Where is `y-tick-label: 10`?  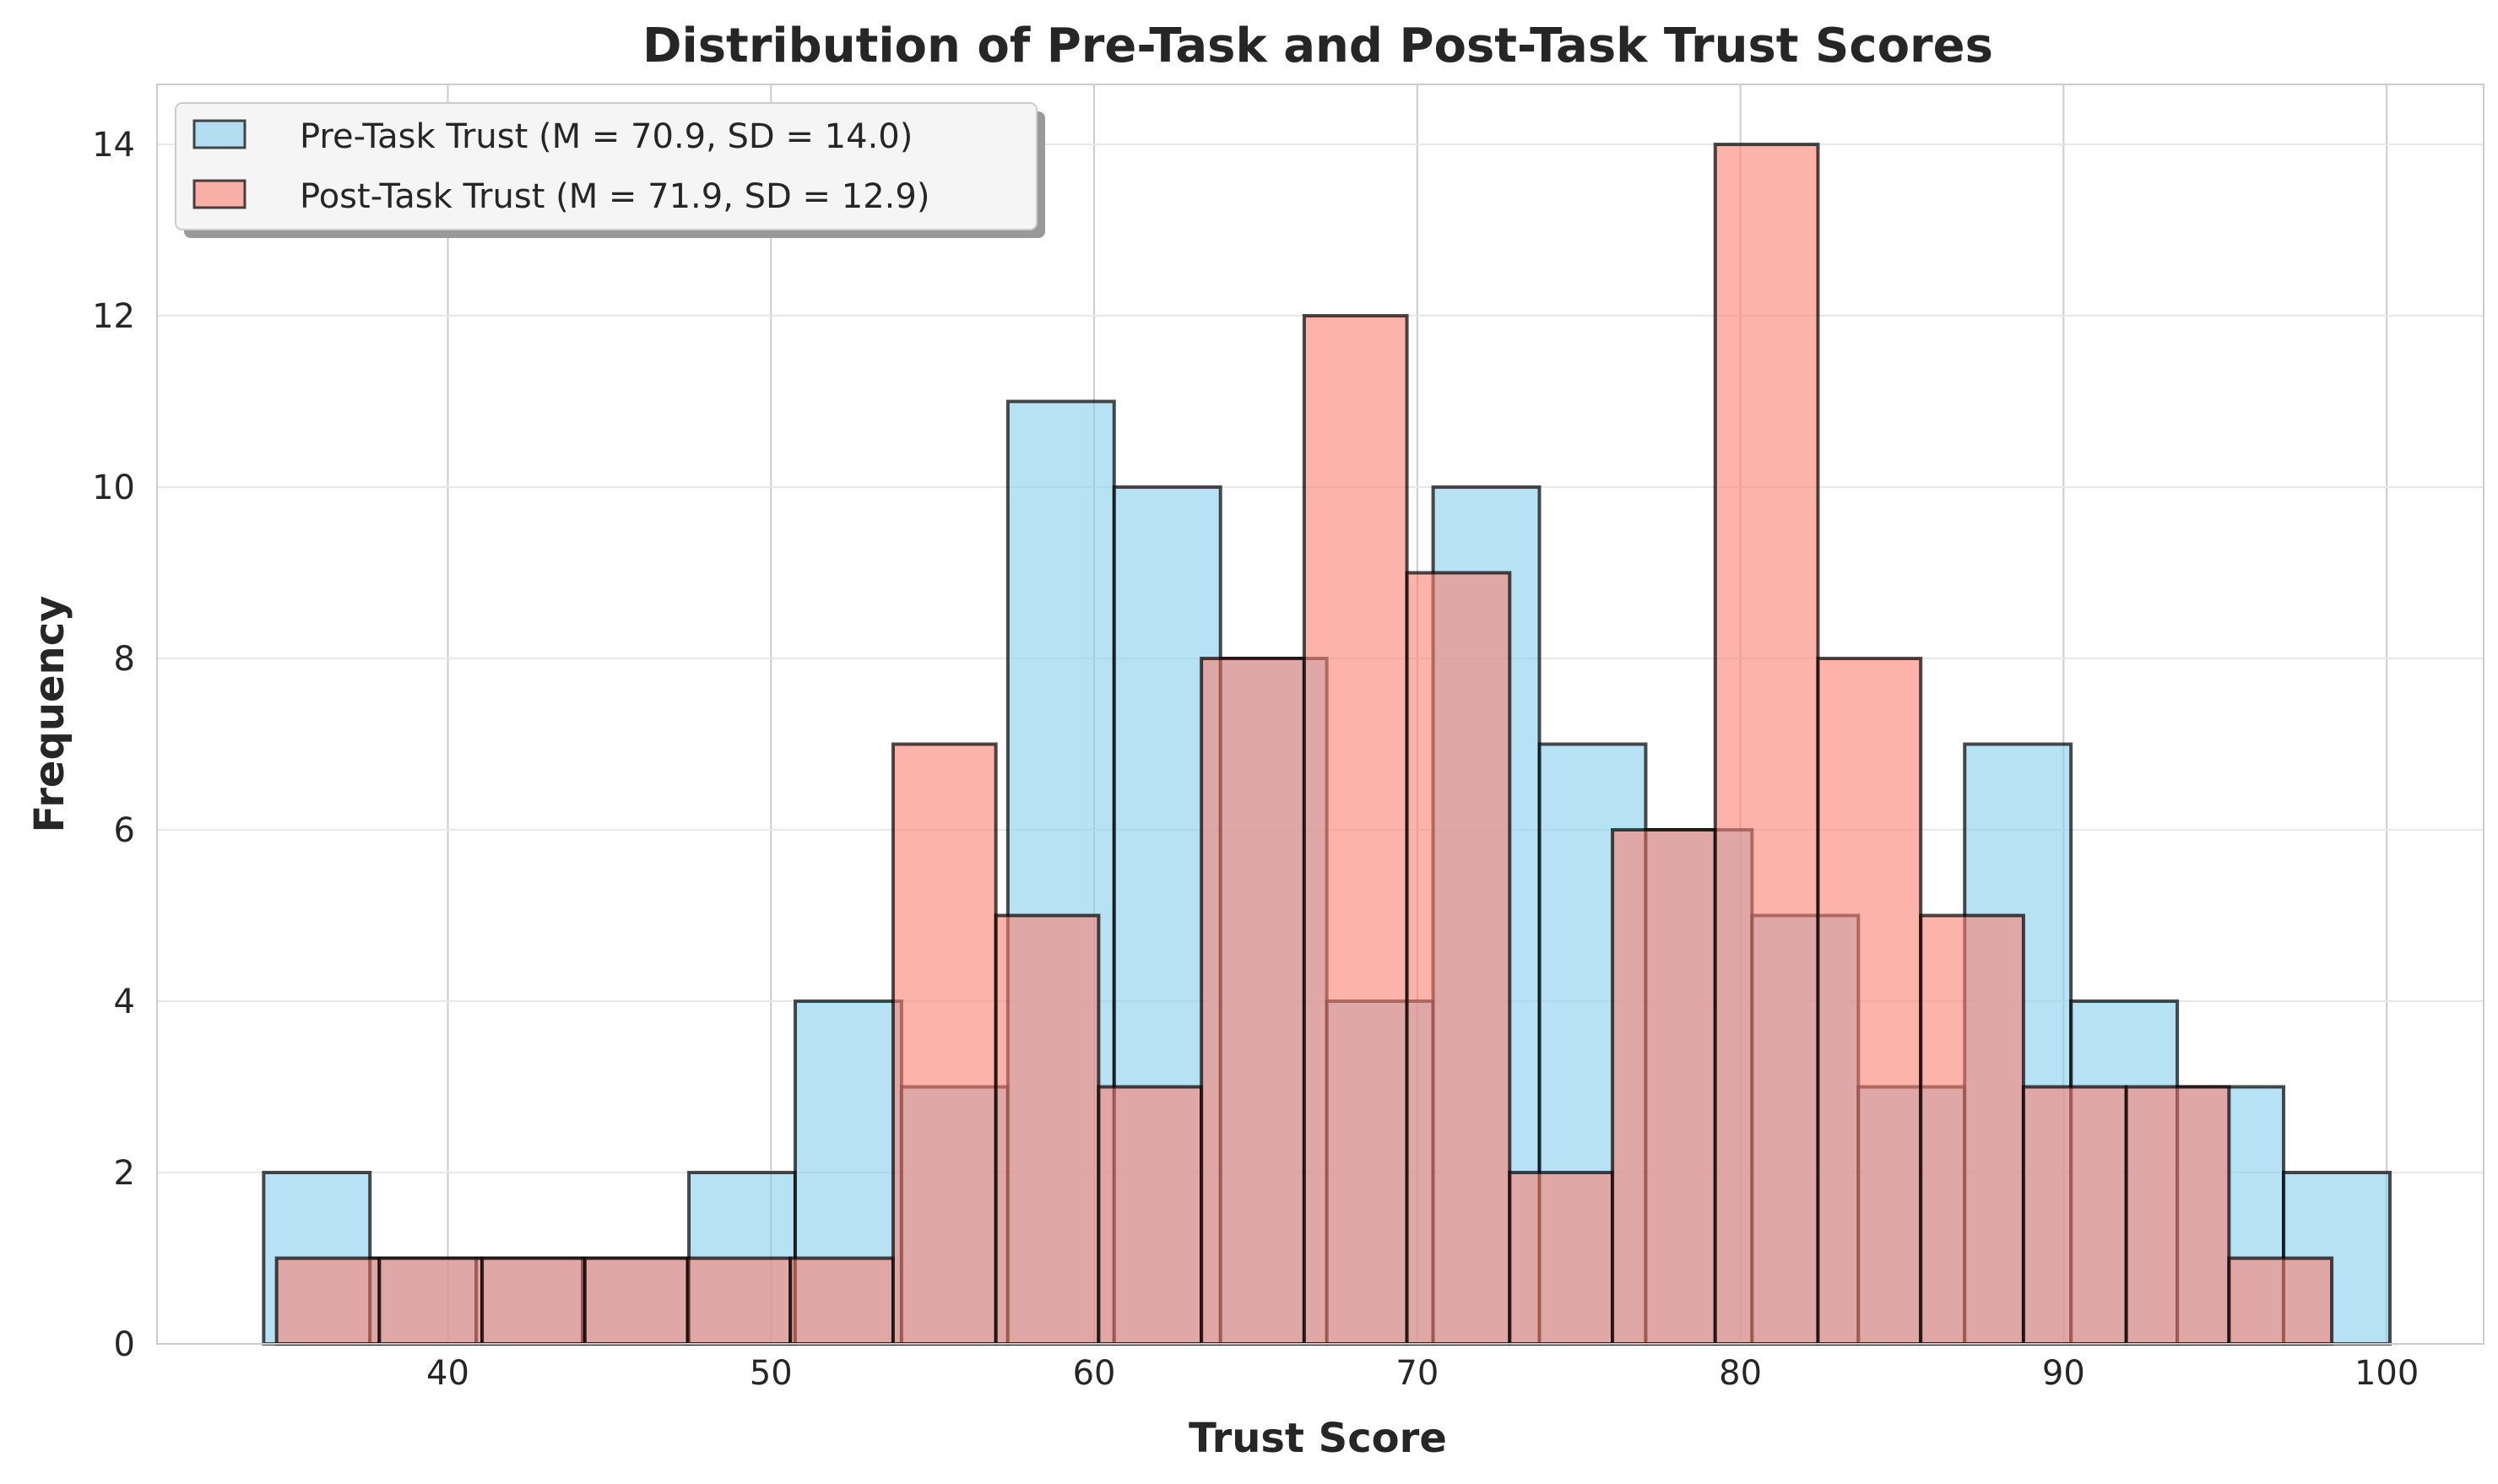 y-tick-label: 10 is located at coordinates (113, 487).